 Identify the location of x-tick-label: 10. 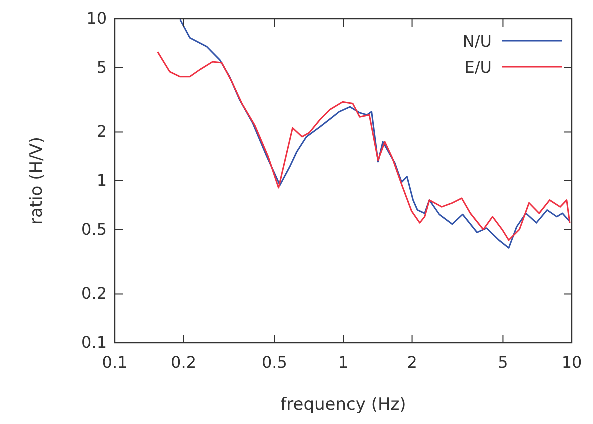
(572, 362).